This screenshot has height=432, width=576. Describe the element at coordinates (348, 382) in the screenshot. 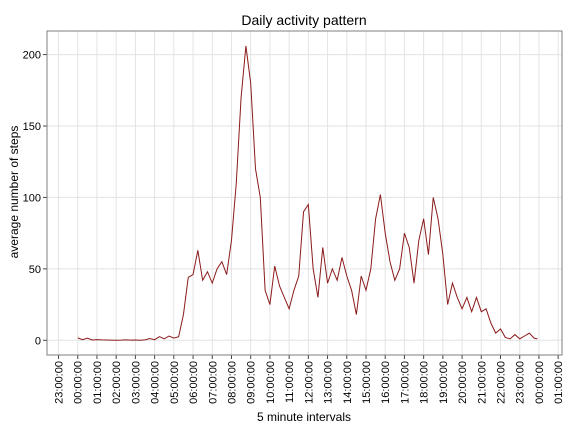

I see `x-tick-label: 14:00:00` at that location.